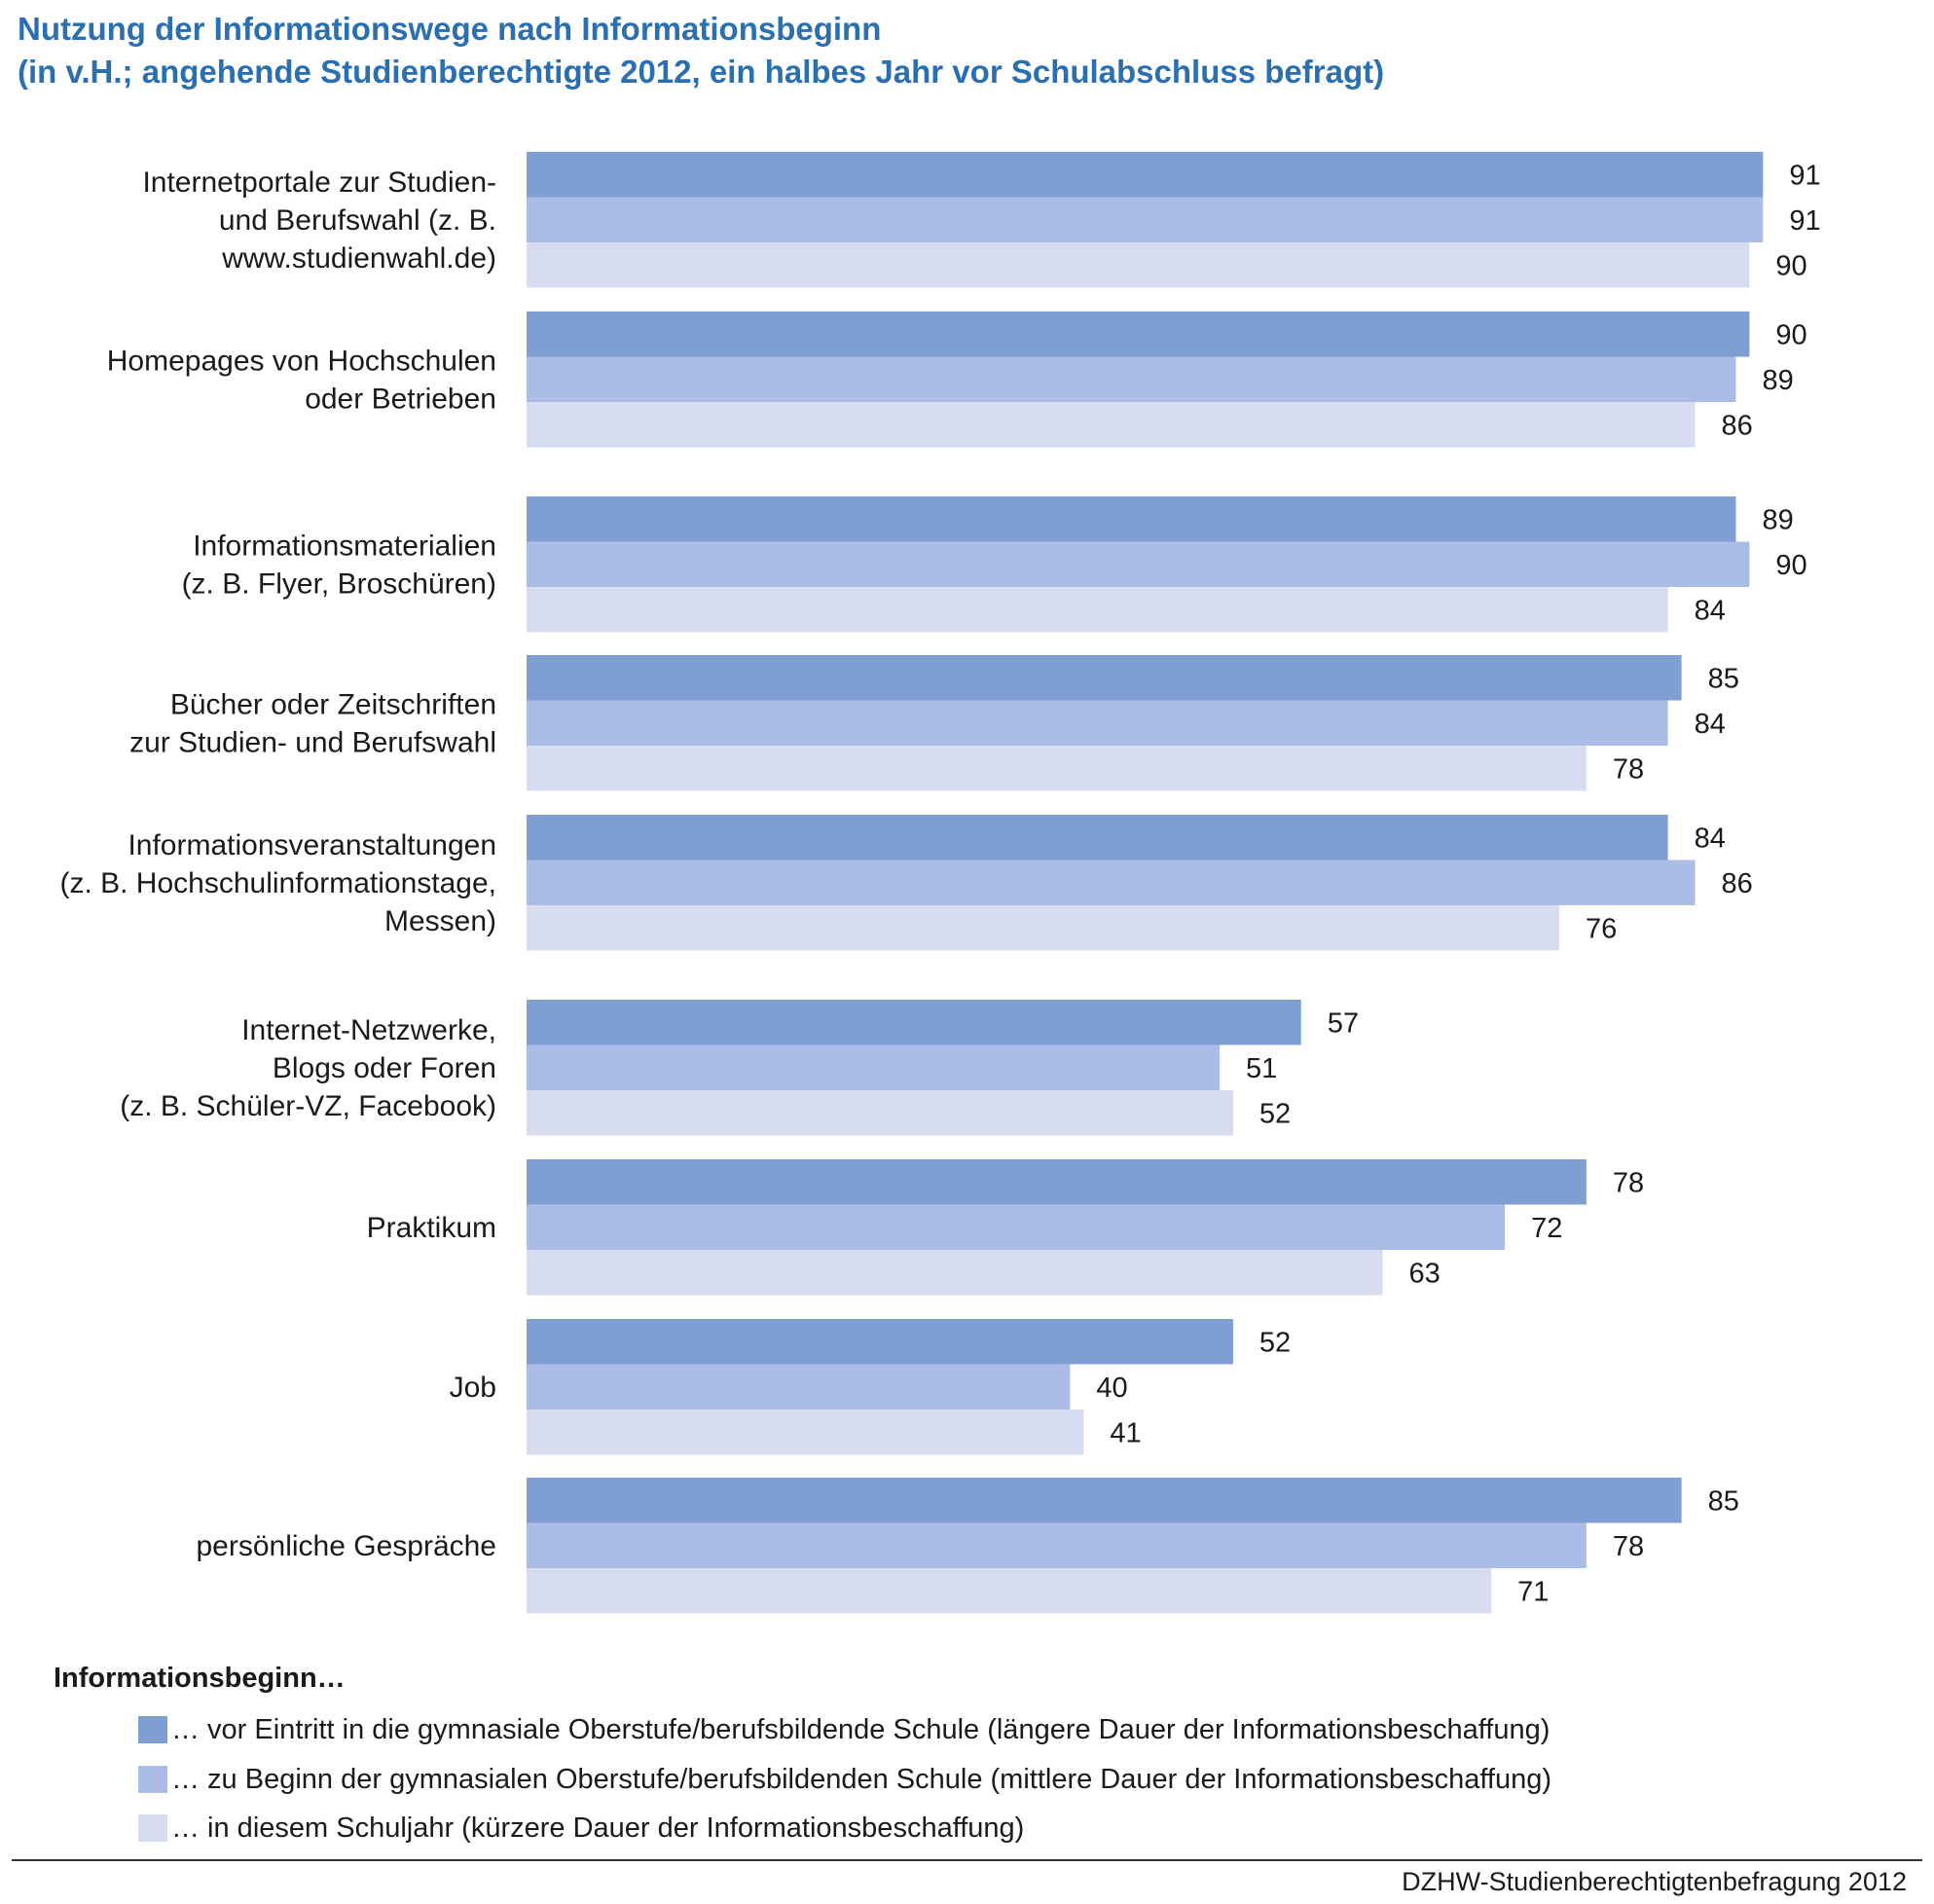 This screenshot has width=1934, height=1904. I want to click on value-label: 72, so click(1546, 1228).